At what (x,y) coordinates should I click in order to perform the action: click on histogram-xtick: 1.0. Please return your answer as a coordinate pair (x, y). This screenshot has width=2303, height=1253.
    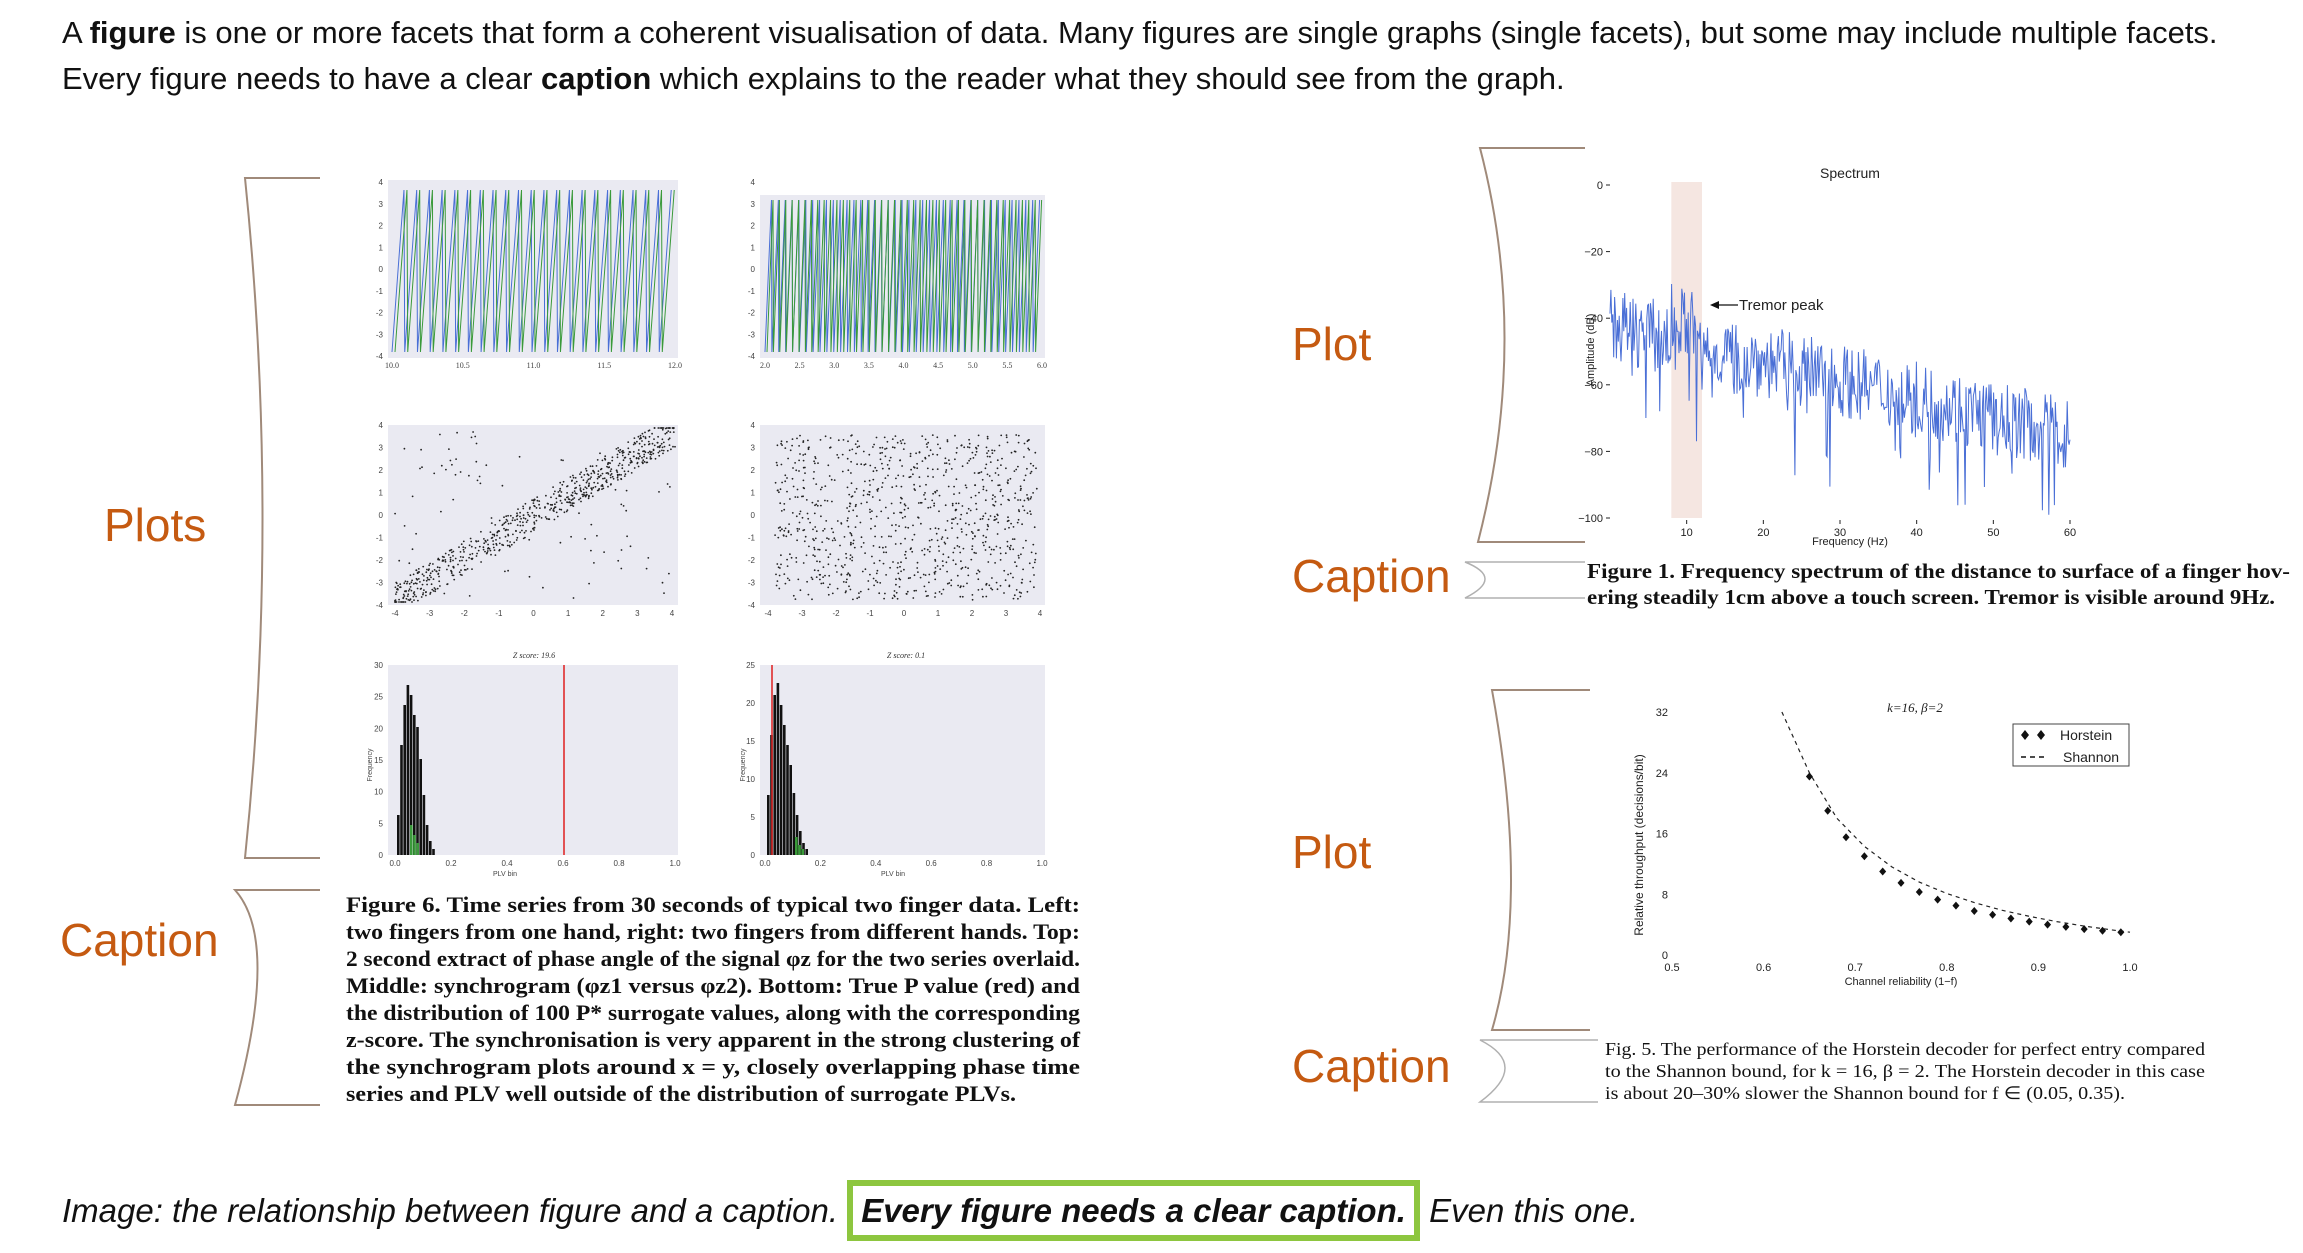
    Looking at the image, I should click on (1042, 863).